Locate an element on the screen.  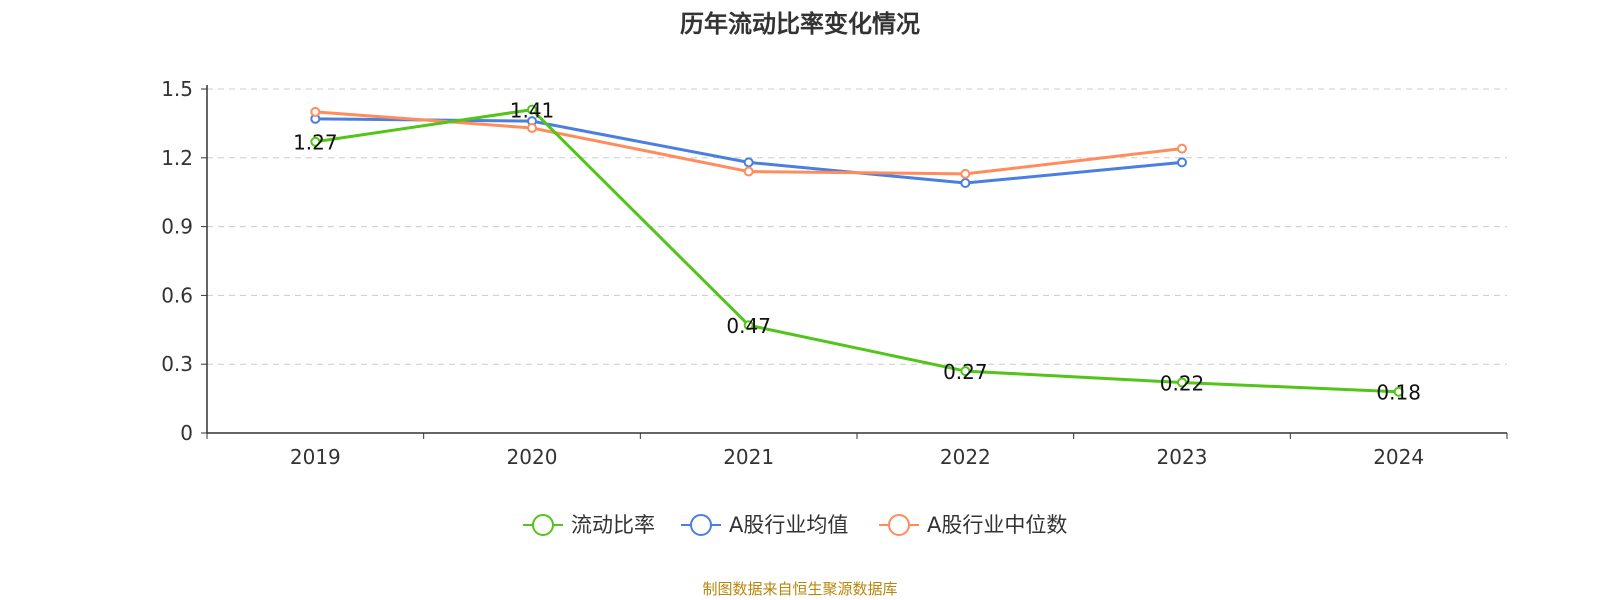
data-label: 0.27 is located at coordinates (965, 372).